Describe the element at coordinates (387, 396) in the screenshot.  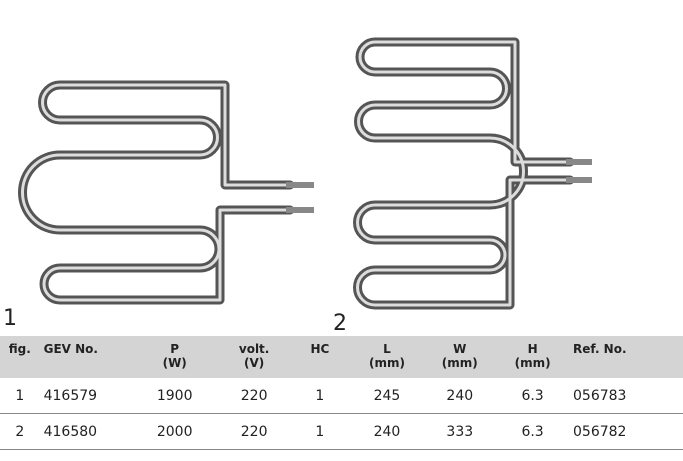
I see `table-cell: 245` at that location.